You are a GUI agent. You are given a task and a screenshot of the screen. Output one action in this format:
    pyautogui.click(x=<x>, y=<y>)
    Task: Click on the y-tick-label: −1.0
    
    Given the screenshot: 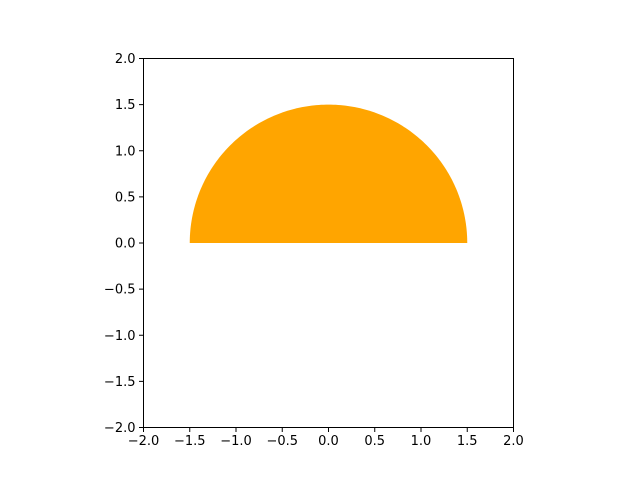 What is the action you would take?
    pyautogui.click(x=120, y=336)
    